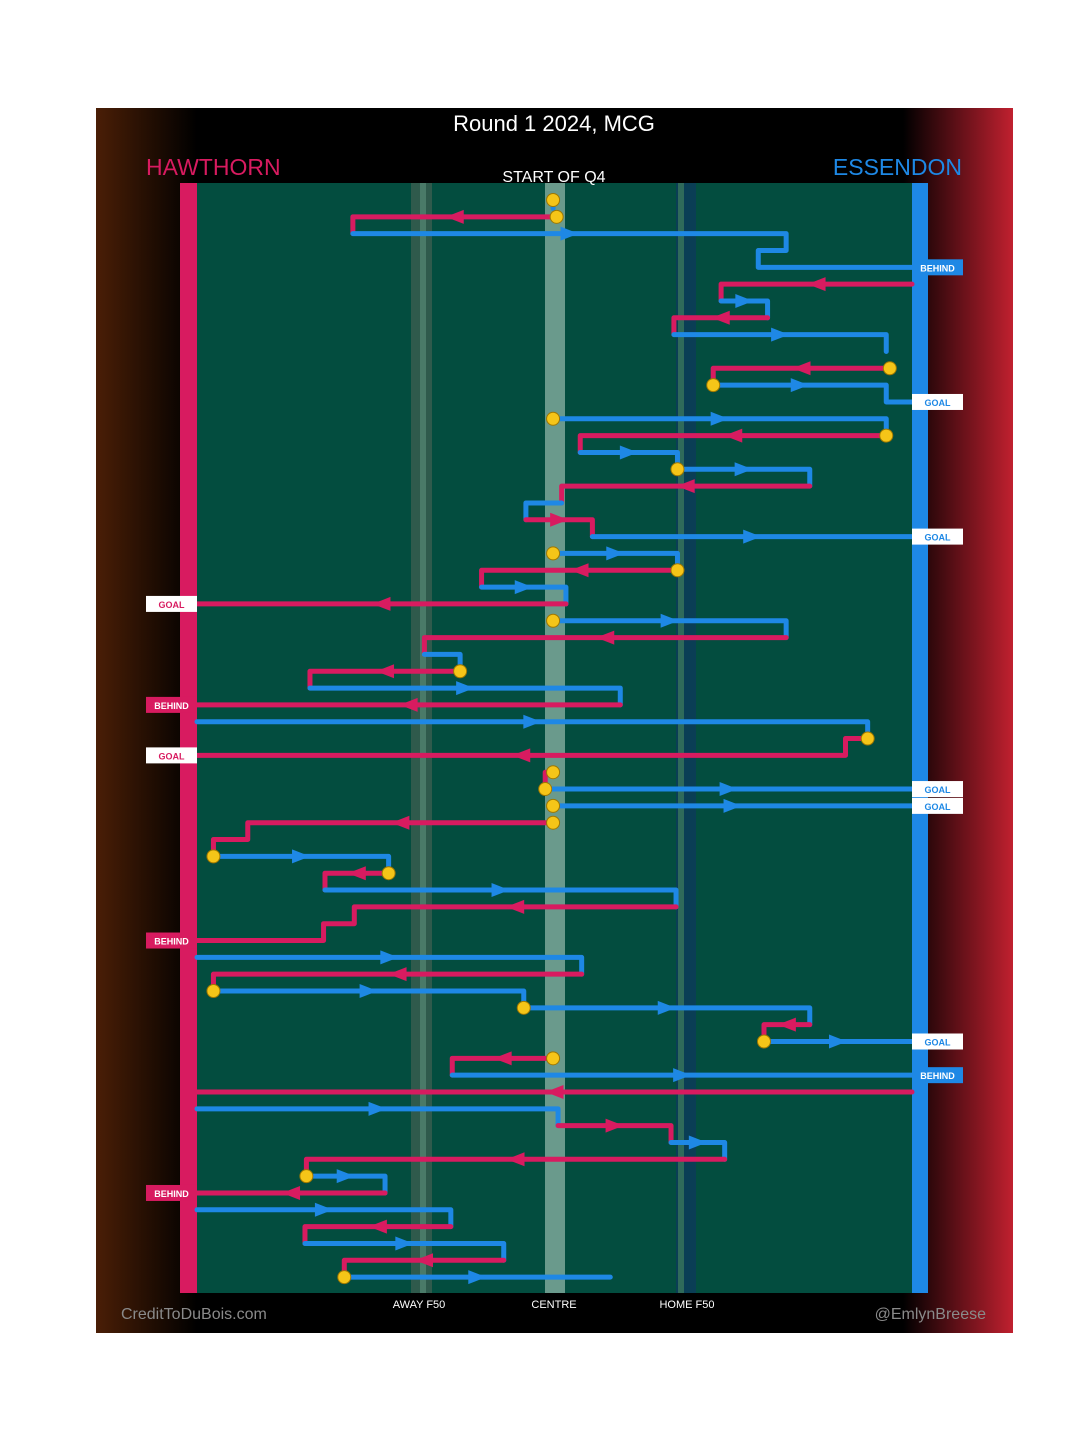  What do you see at coordinates (423, 738) in the screenshot?
I see `away-f50-line` at bounding box center [423, 738].